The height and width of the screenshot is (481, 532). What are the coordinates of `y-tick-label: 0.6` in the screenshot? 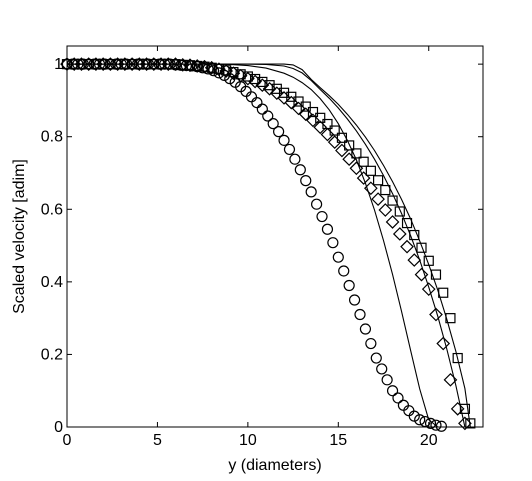 It's located at (52, 209).